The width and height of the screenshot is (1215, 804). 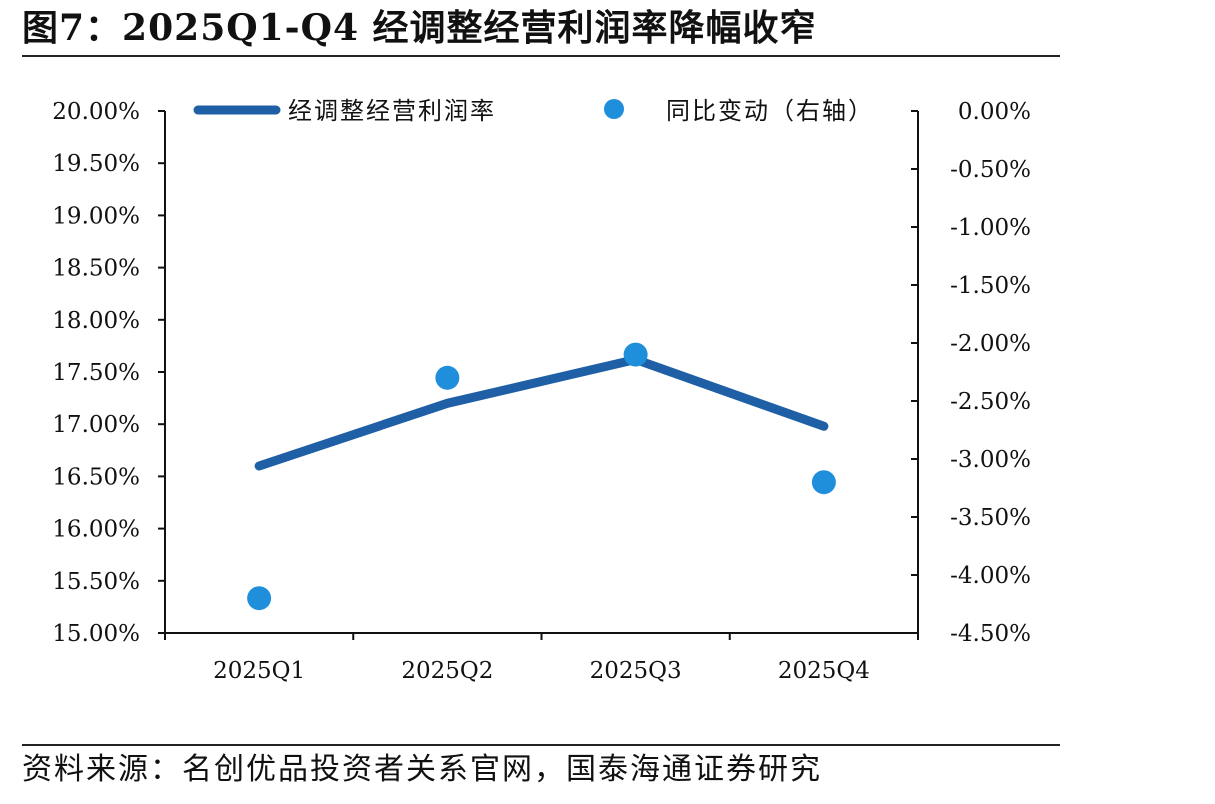 What do you see at coordinates (96, 269) in the screenshot?
I see `left-tick-label: 18.50%` at bounding box center [96, 269].